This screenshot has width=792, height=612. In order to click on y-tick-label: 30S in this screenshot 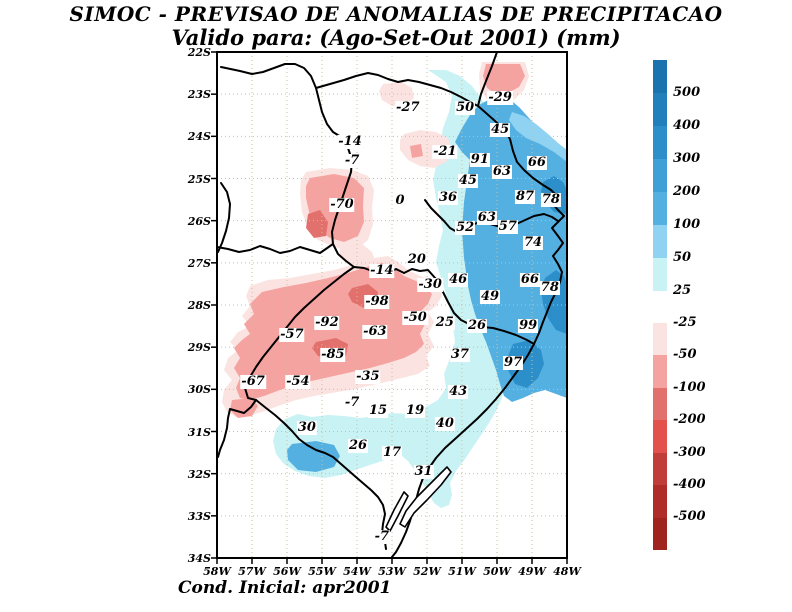, I will do `click(199, 390)`.